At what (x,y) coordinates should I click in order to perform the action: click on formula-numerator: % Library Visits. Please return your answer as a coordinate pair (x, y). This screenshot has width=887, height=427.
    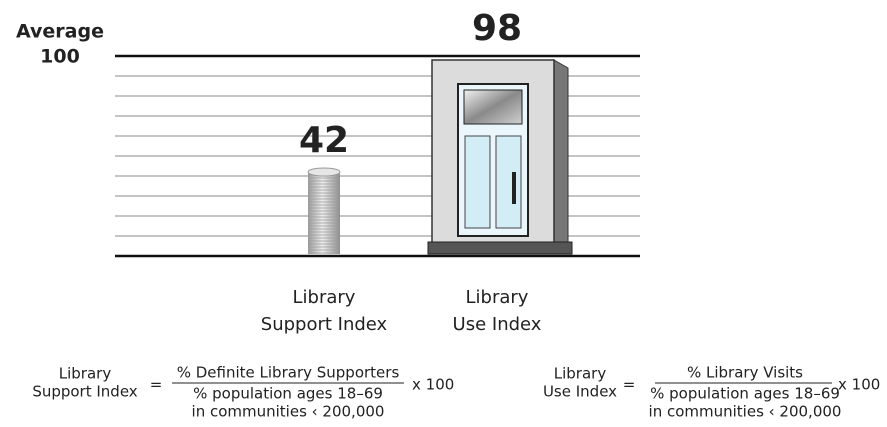
    Looking at the image, I should click on (745, 373).